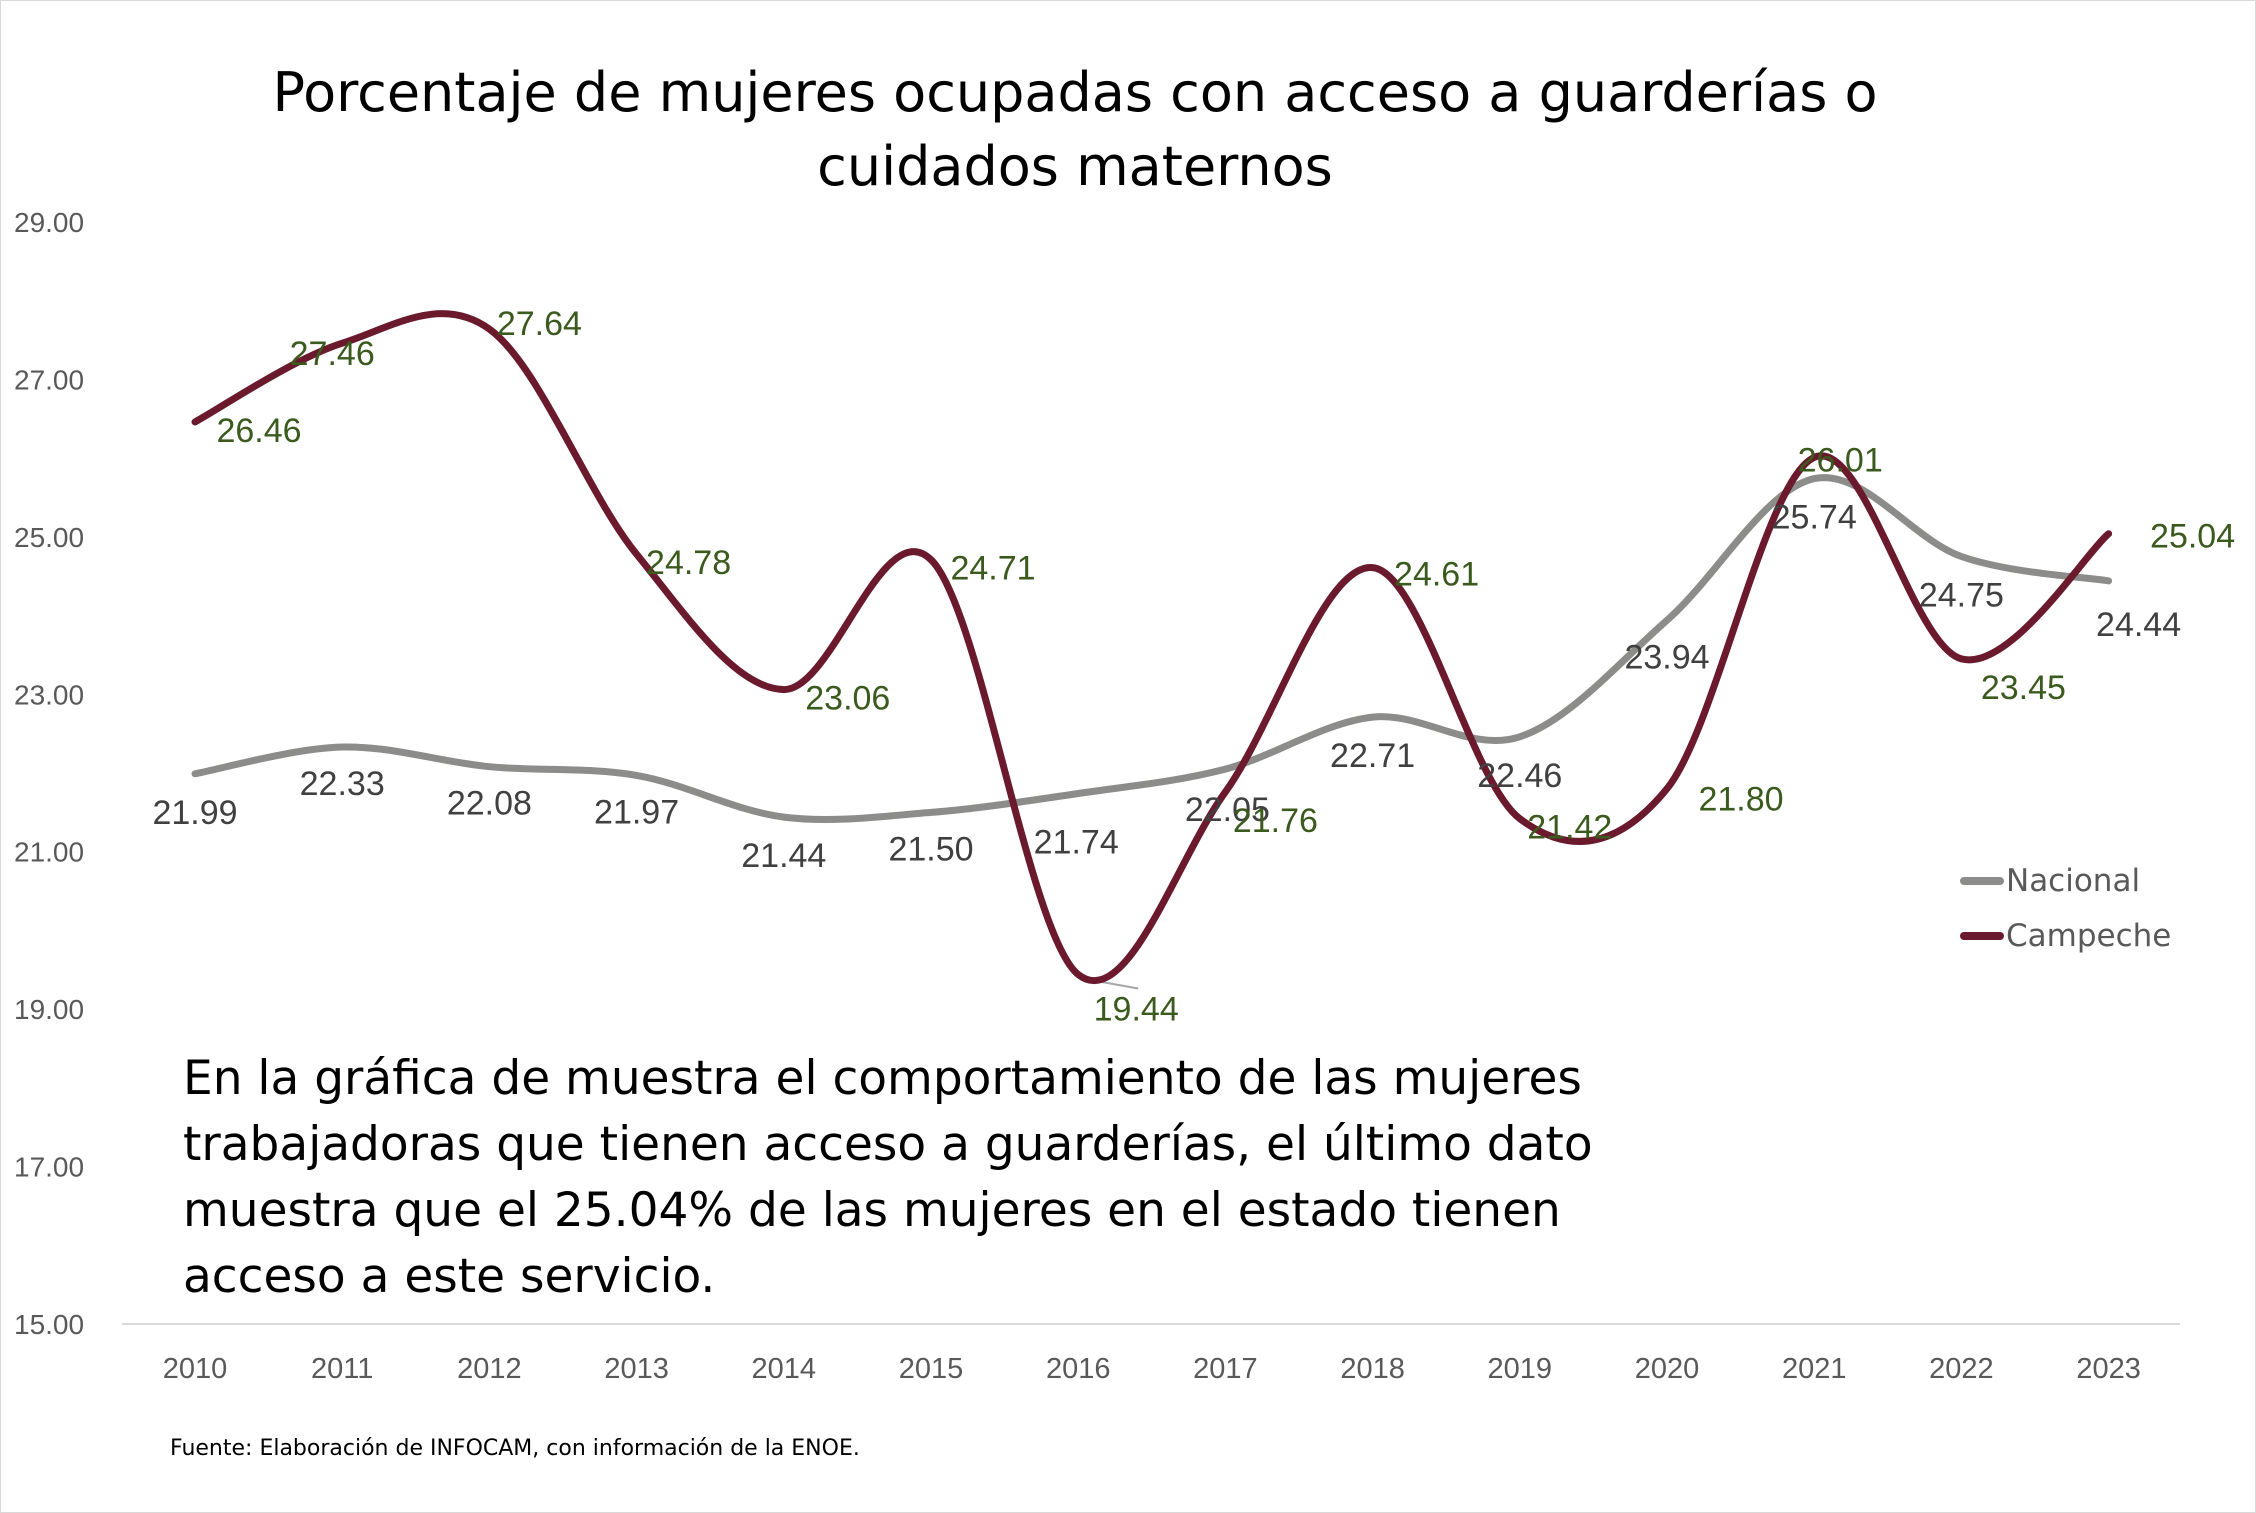 This screenshot has height=1513, width=2256. What do you see at coordinates (1372, 756) in the screenshot?
I see `data-label-nacional: 22.71` at bounding box center [1372, 756].